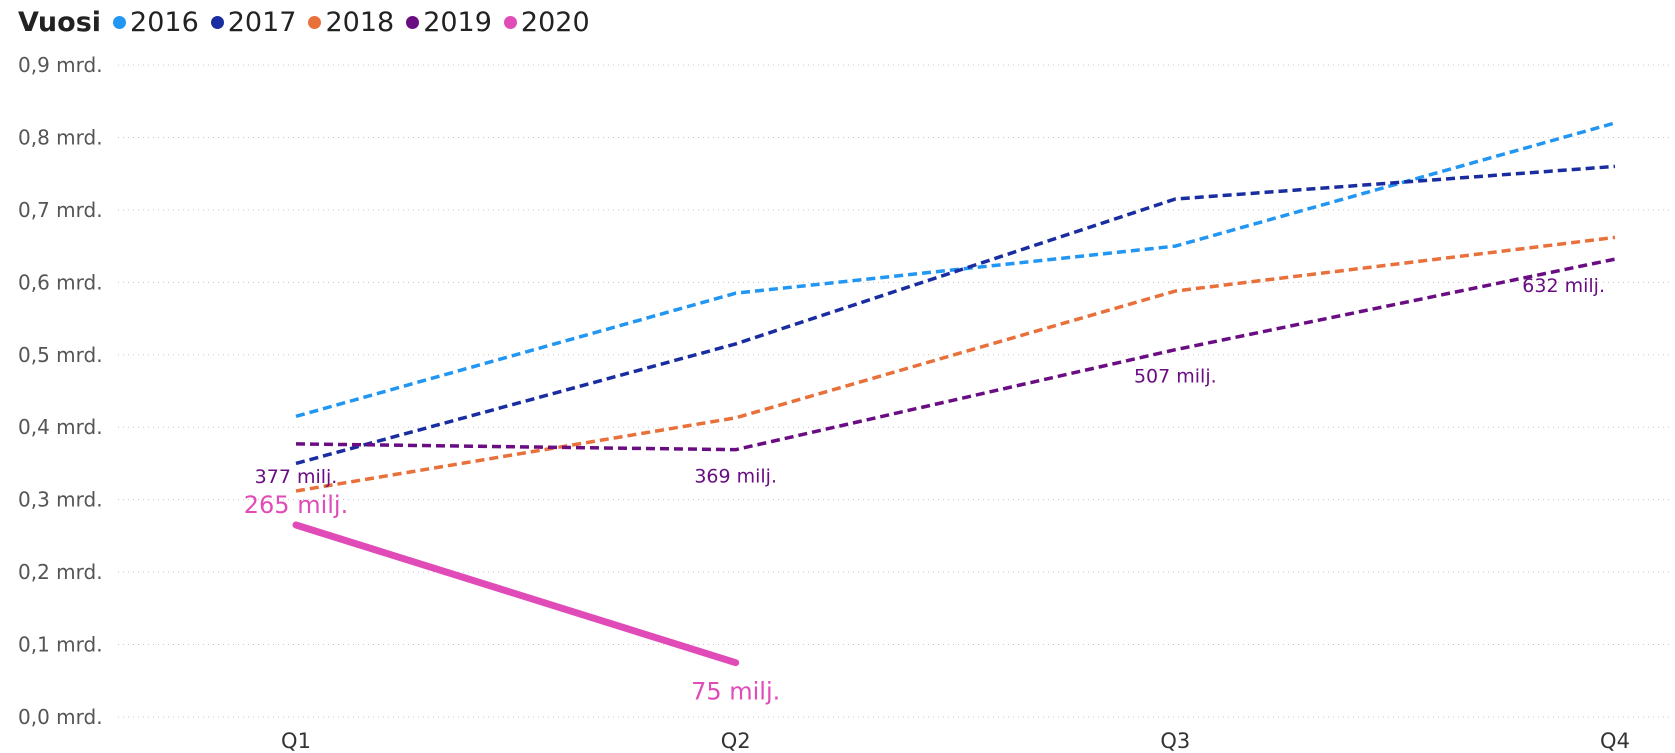  I want to click on data-label: 507 milj., so click(1175, 377).